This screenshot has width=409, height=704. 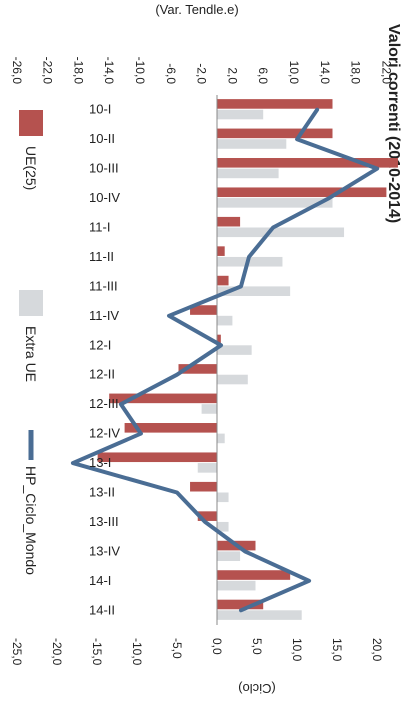 I want to click on category-label: 11-III, so click(x=103, y=285).